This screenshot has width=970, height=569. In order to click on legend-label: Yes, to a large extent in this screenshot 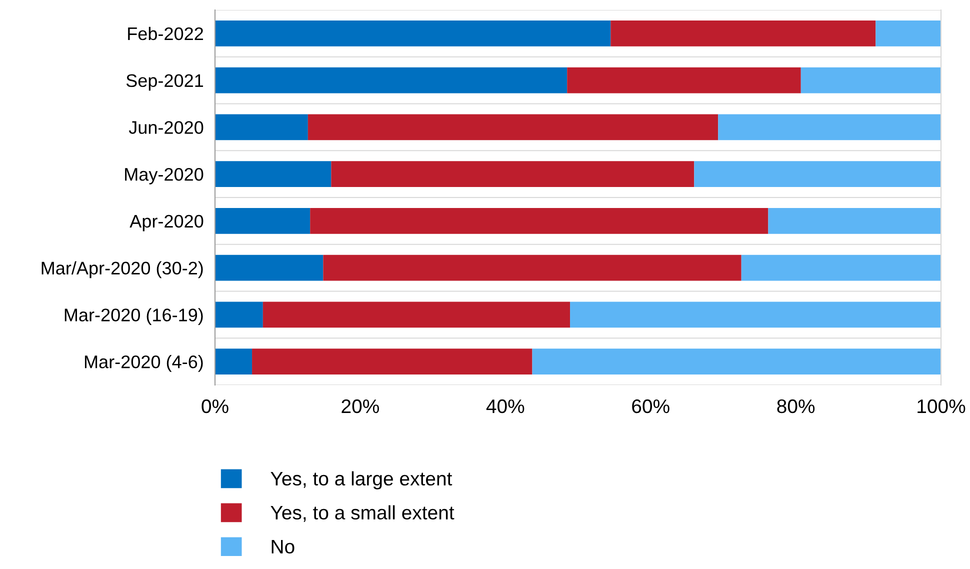, I will do `click(361, 480)`.